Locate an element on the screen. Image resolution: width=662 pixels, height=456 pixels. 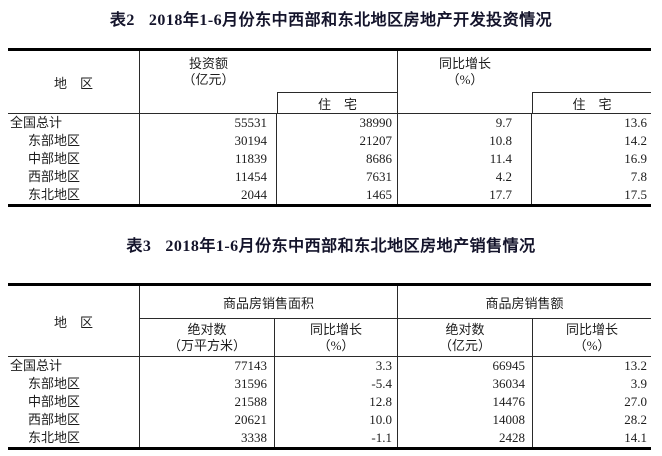
value-cell: 7631 is located at coordinates (337, 177).